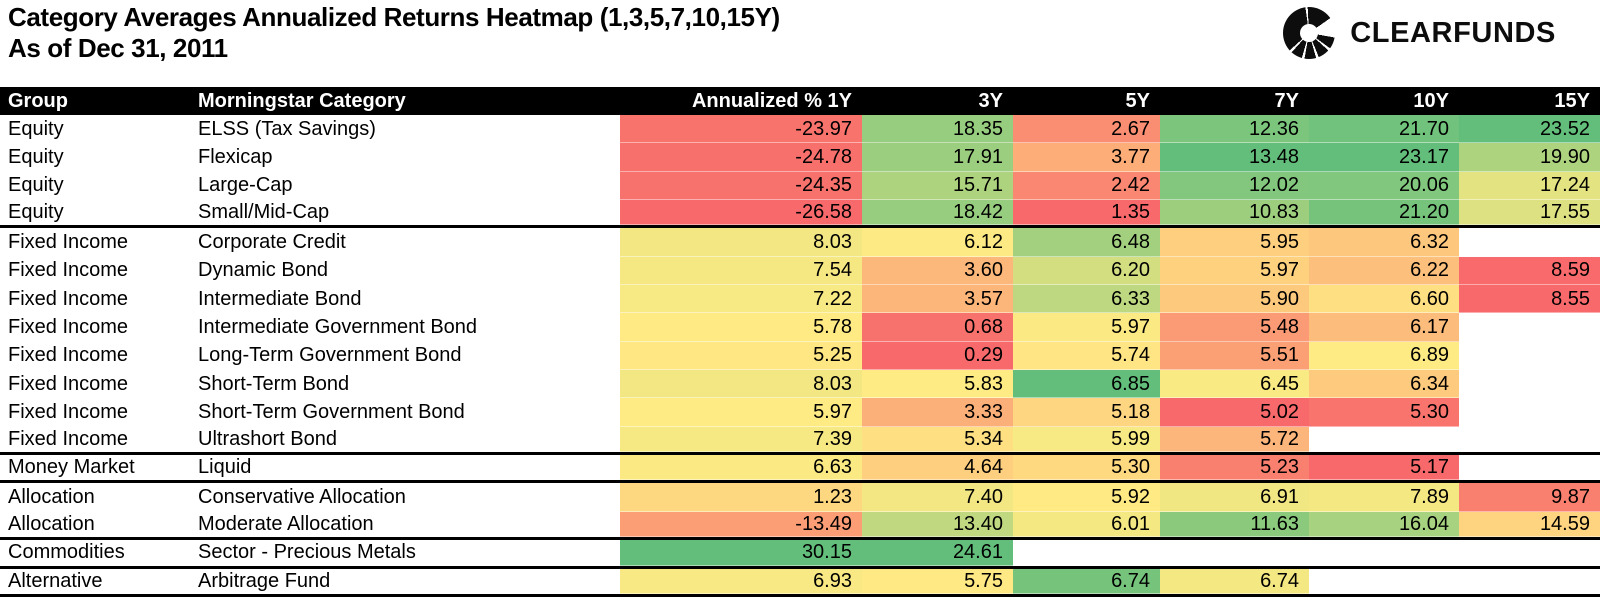 The image size is (1600, 609). I want to click on column-header-category: Morningstar Category, so click(302, 100).